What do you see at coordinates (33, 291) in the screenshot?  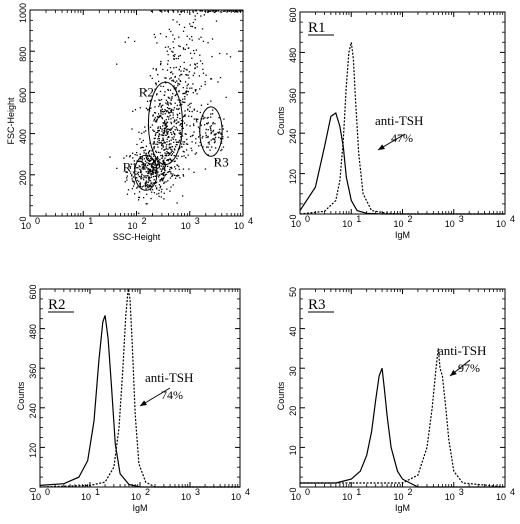 I see `y-tick-label: 600` at bounding box center [33, 291].